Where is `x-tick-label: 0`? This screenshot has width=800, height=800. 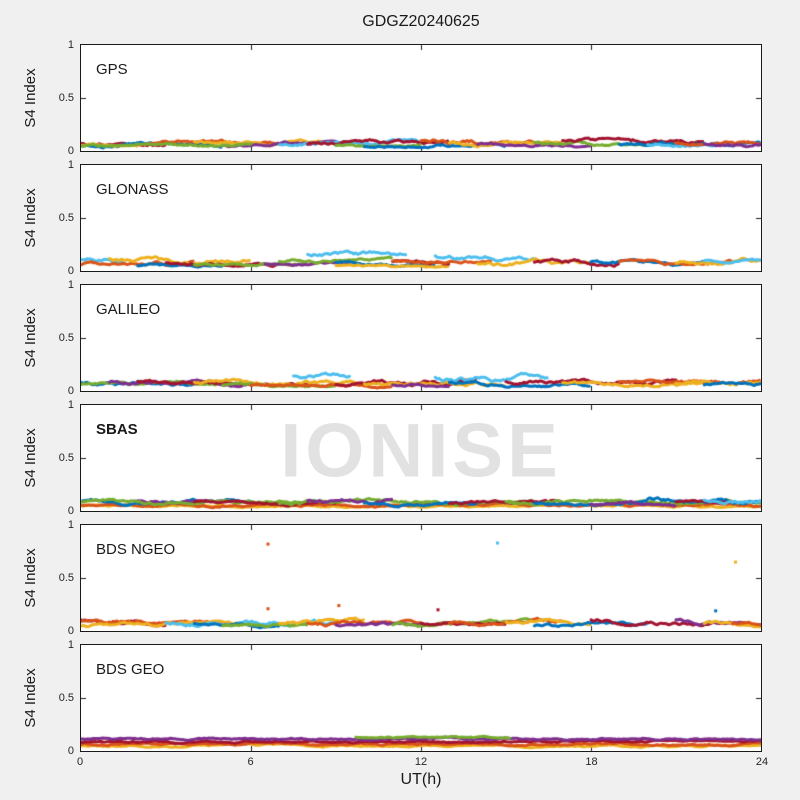 x-tick-label: 0 is located at coordinates (80, 762).